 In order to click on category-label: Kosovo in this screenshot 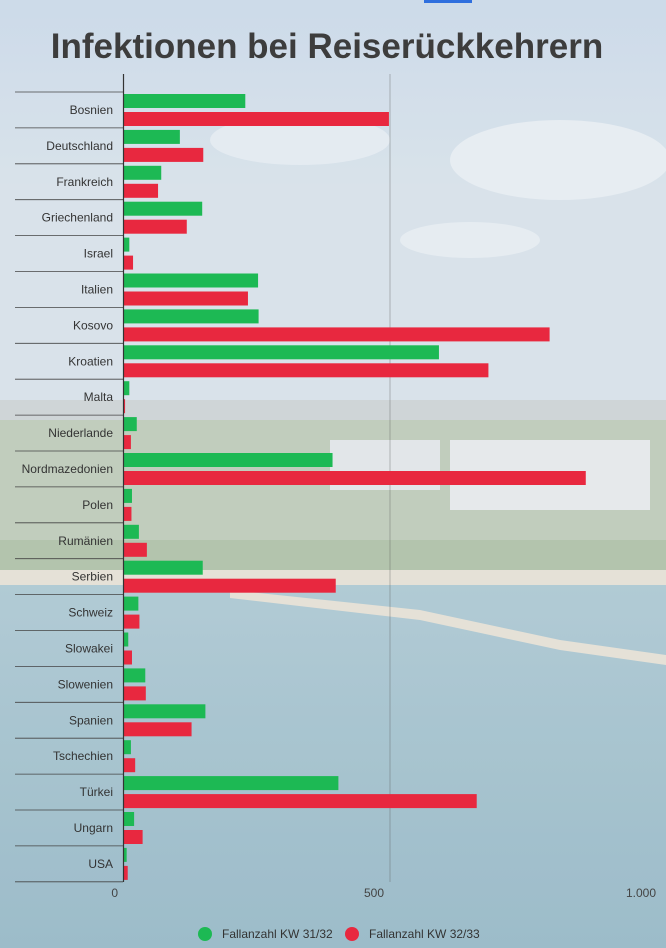, I will do `click(93, 325)`.